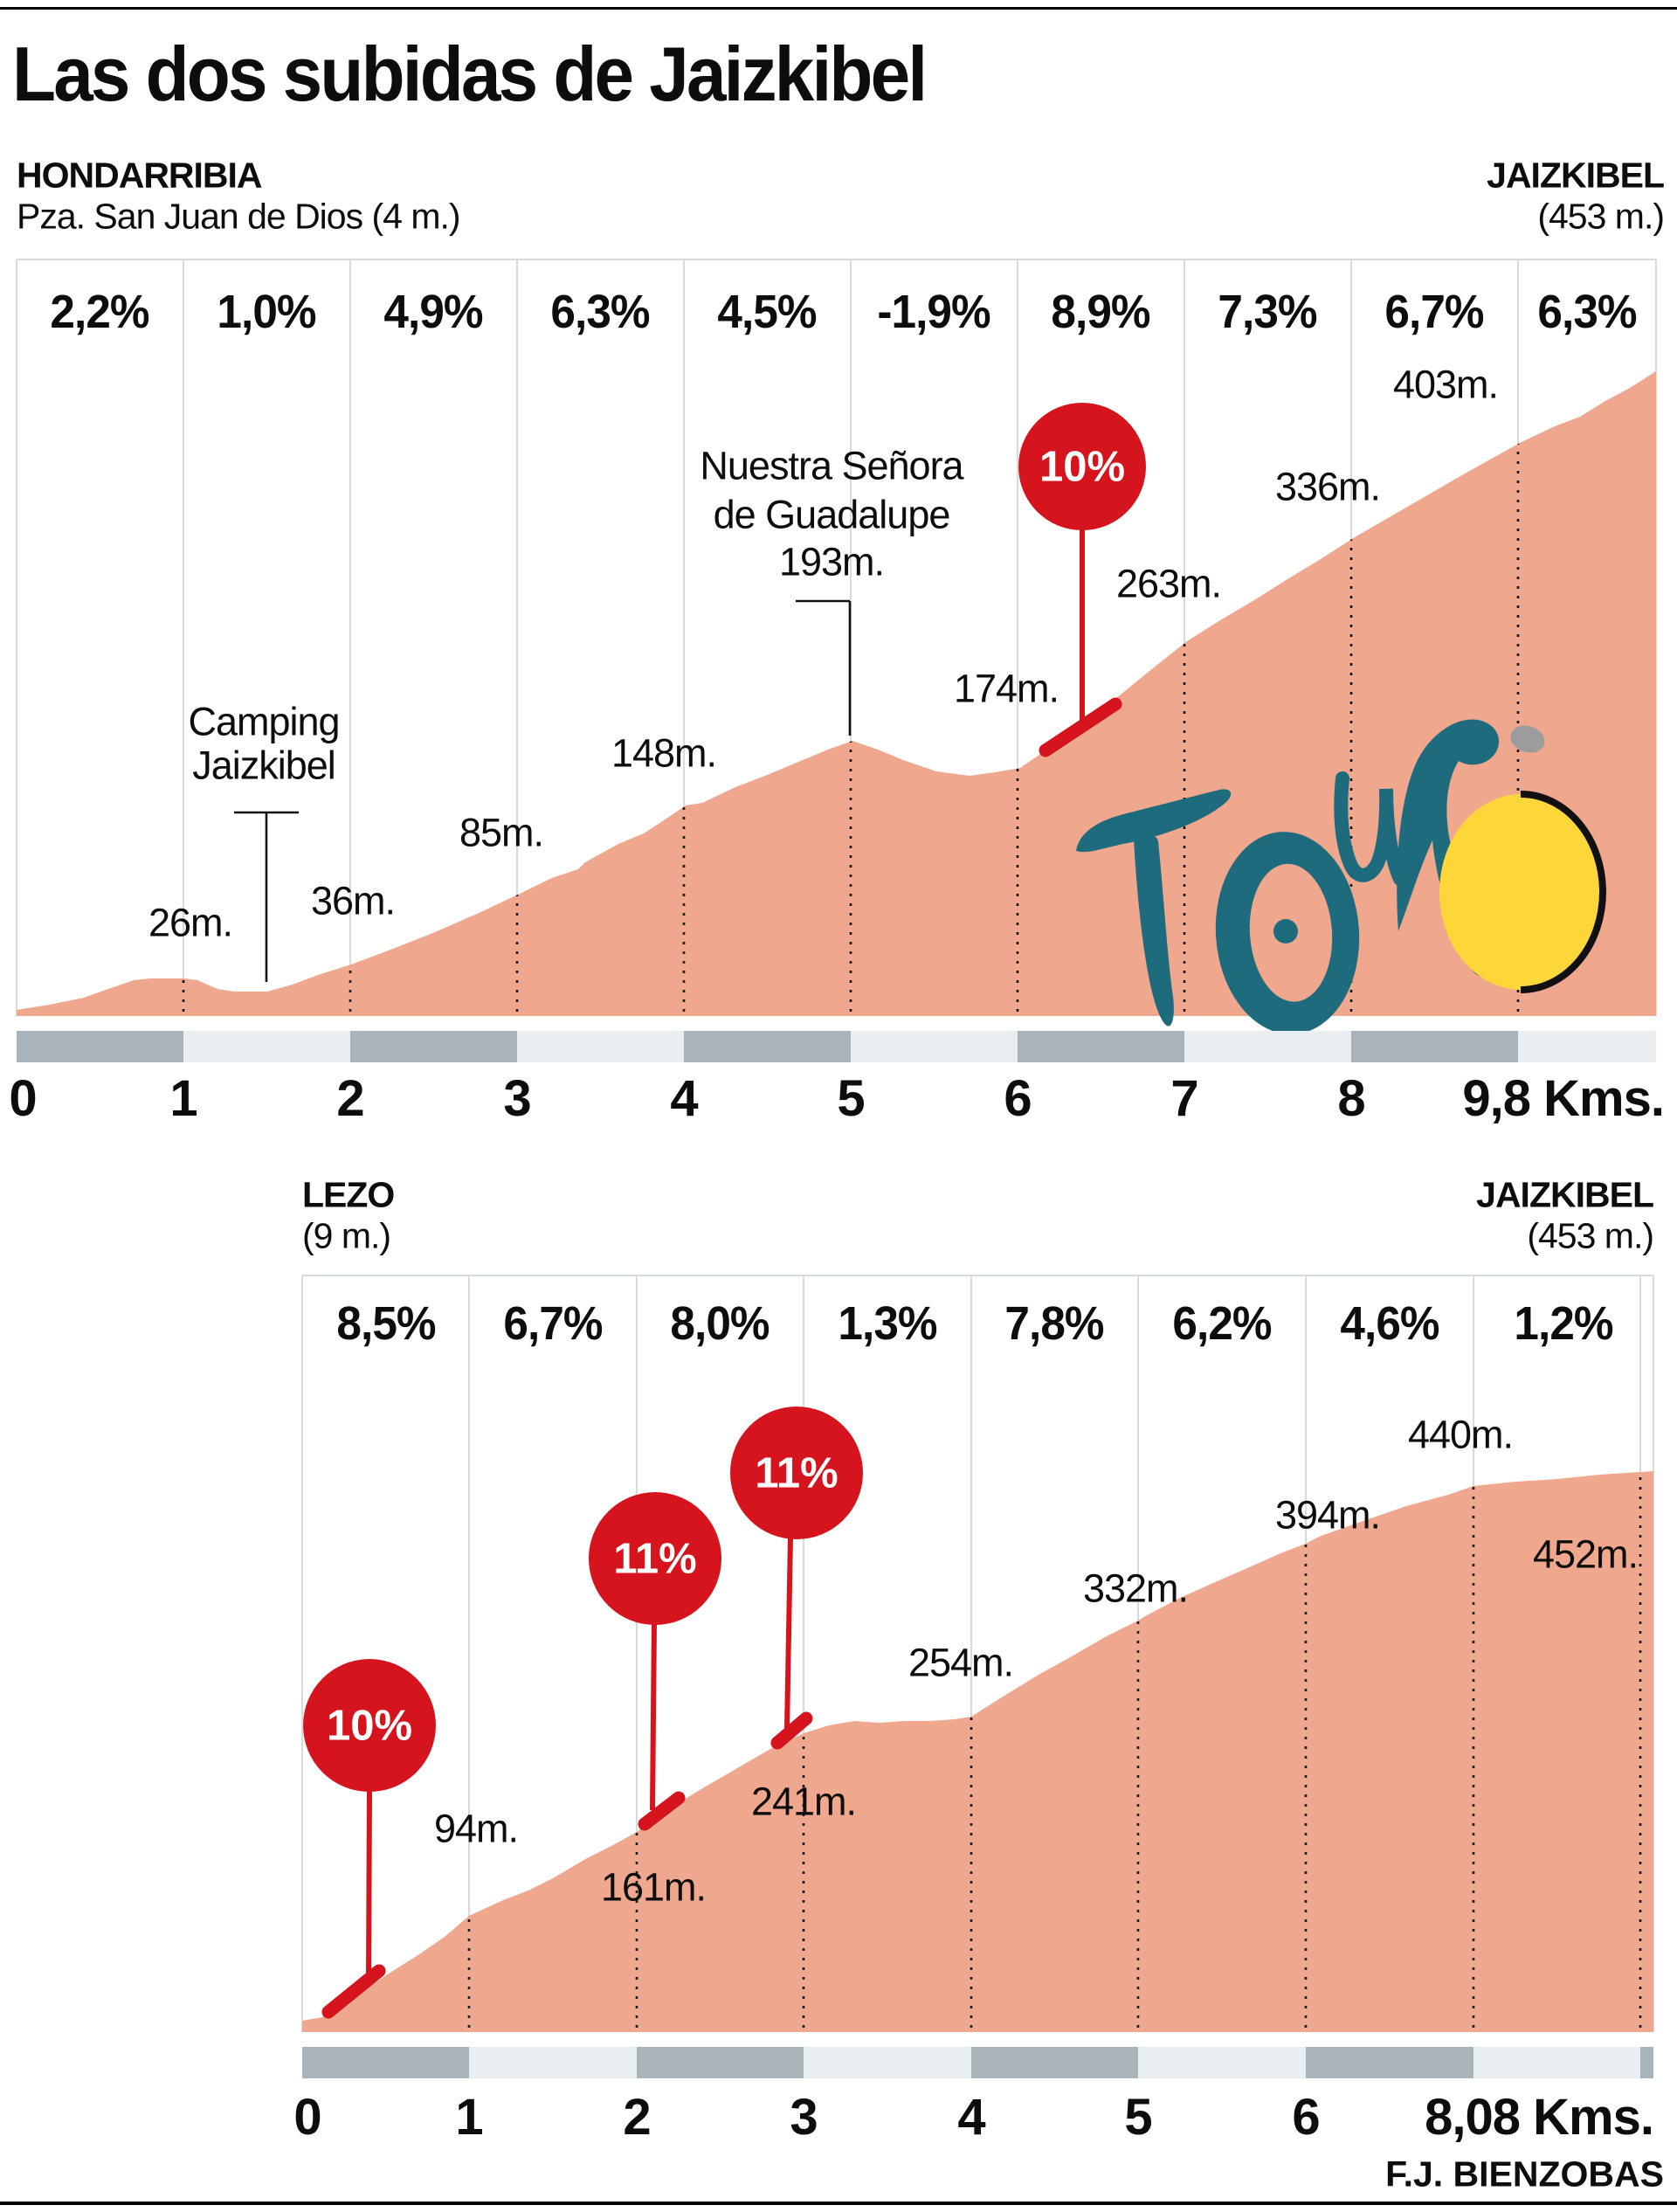 This screenshot has height=2212, width=1677. I want to click on credit: F.J. BIENZOBAS, so click(1524, 2174).